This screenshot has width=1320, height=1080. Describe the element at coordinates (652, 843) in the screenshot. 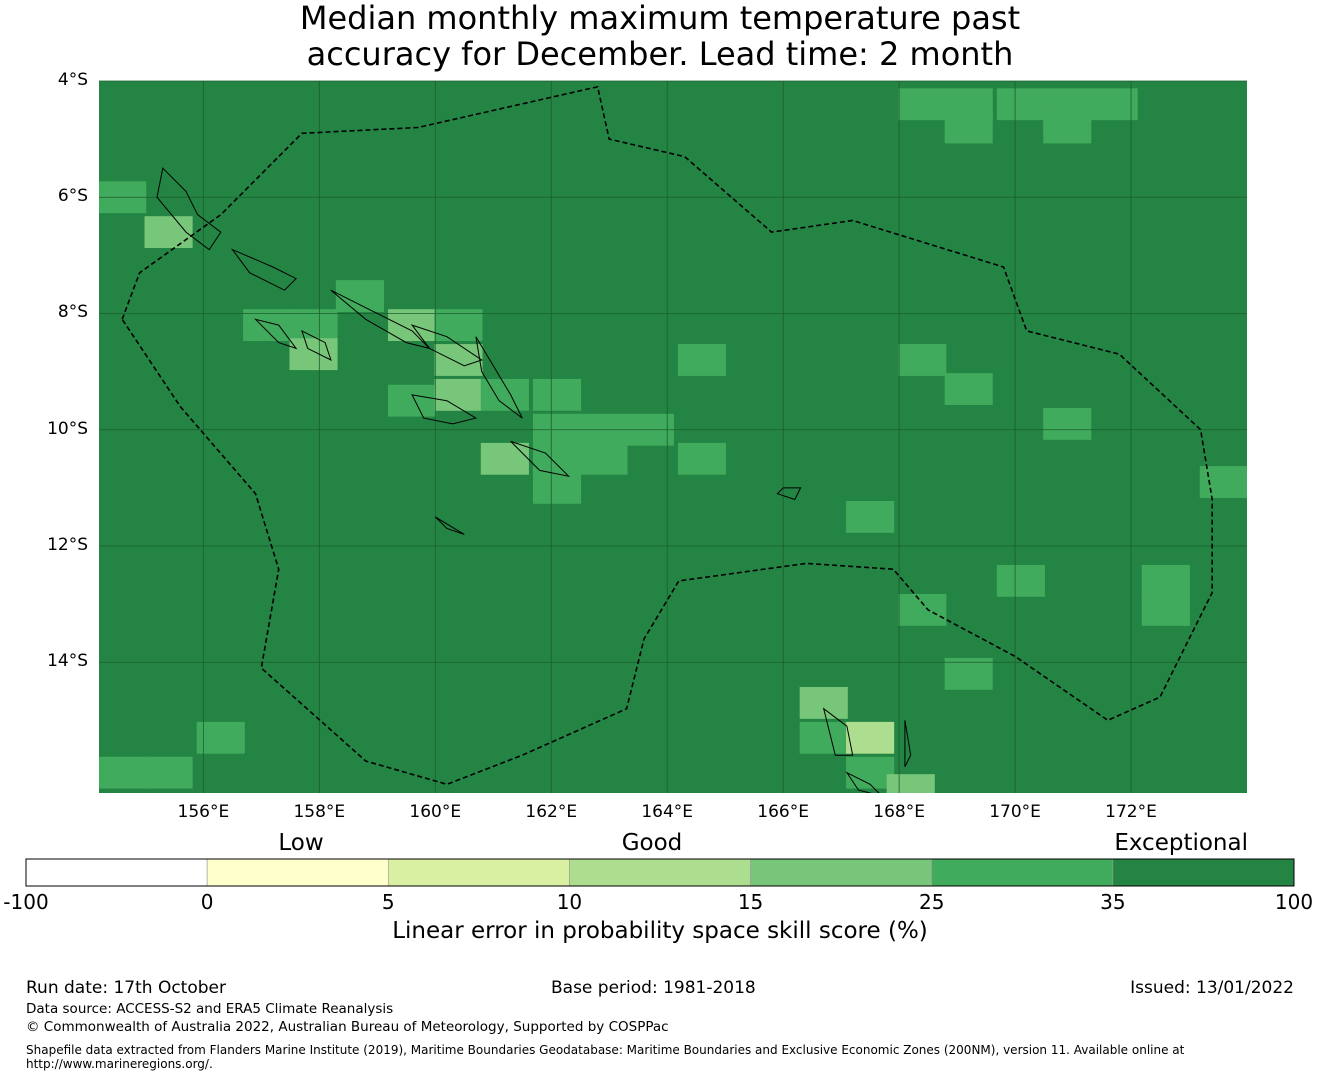

I see `colorbar-category-label: Good` at that location.